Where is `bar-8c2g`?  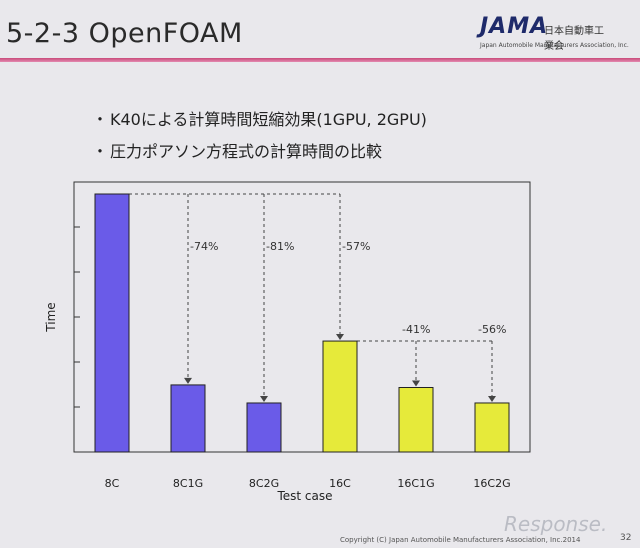 bar-8c2g is located at coordinates (264, 427).